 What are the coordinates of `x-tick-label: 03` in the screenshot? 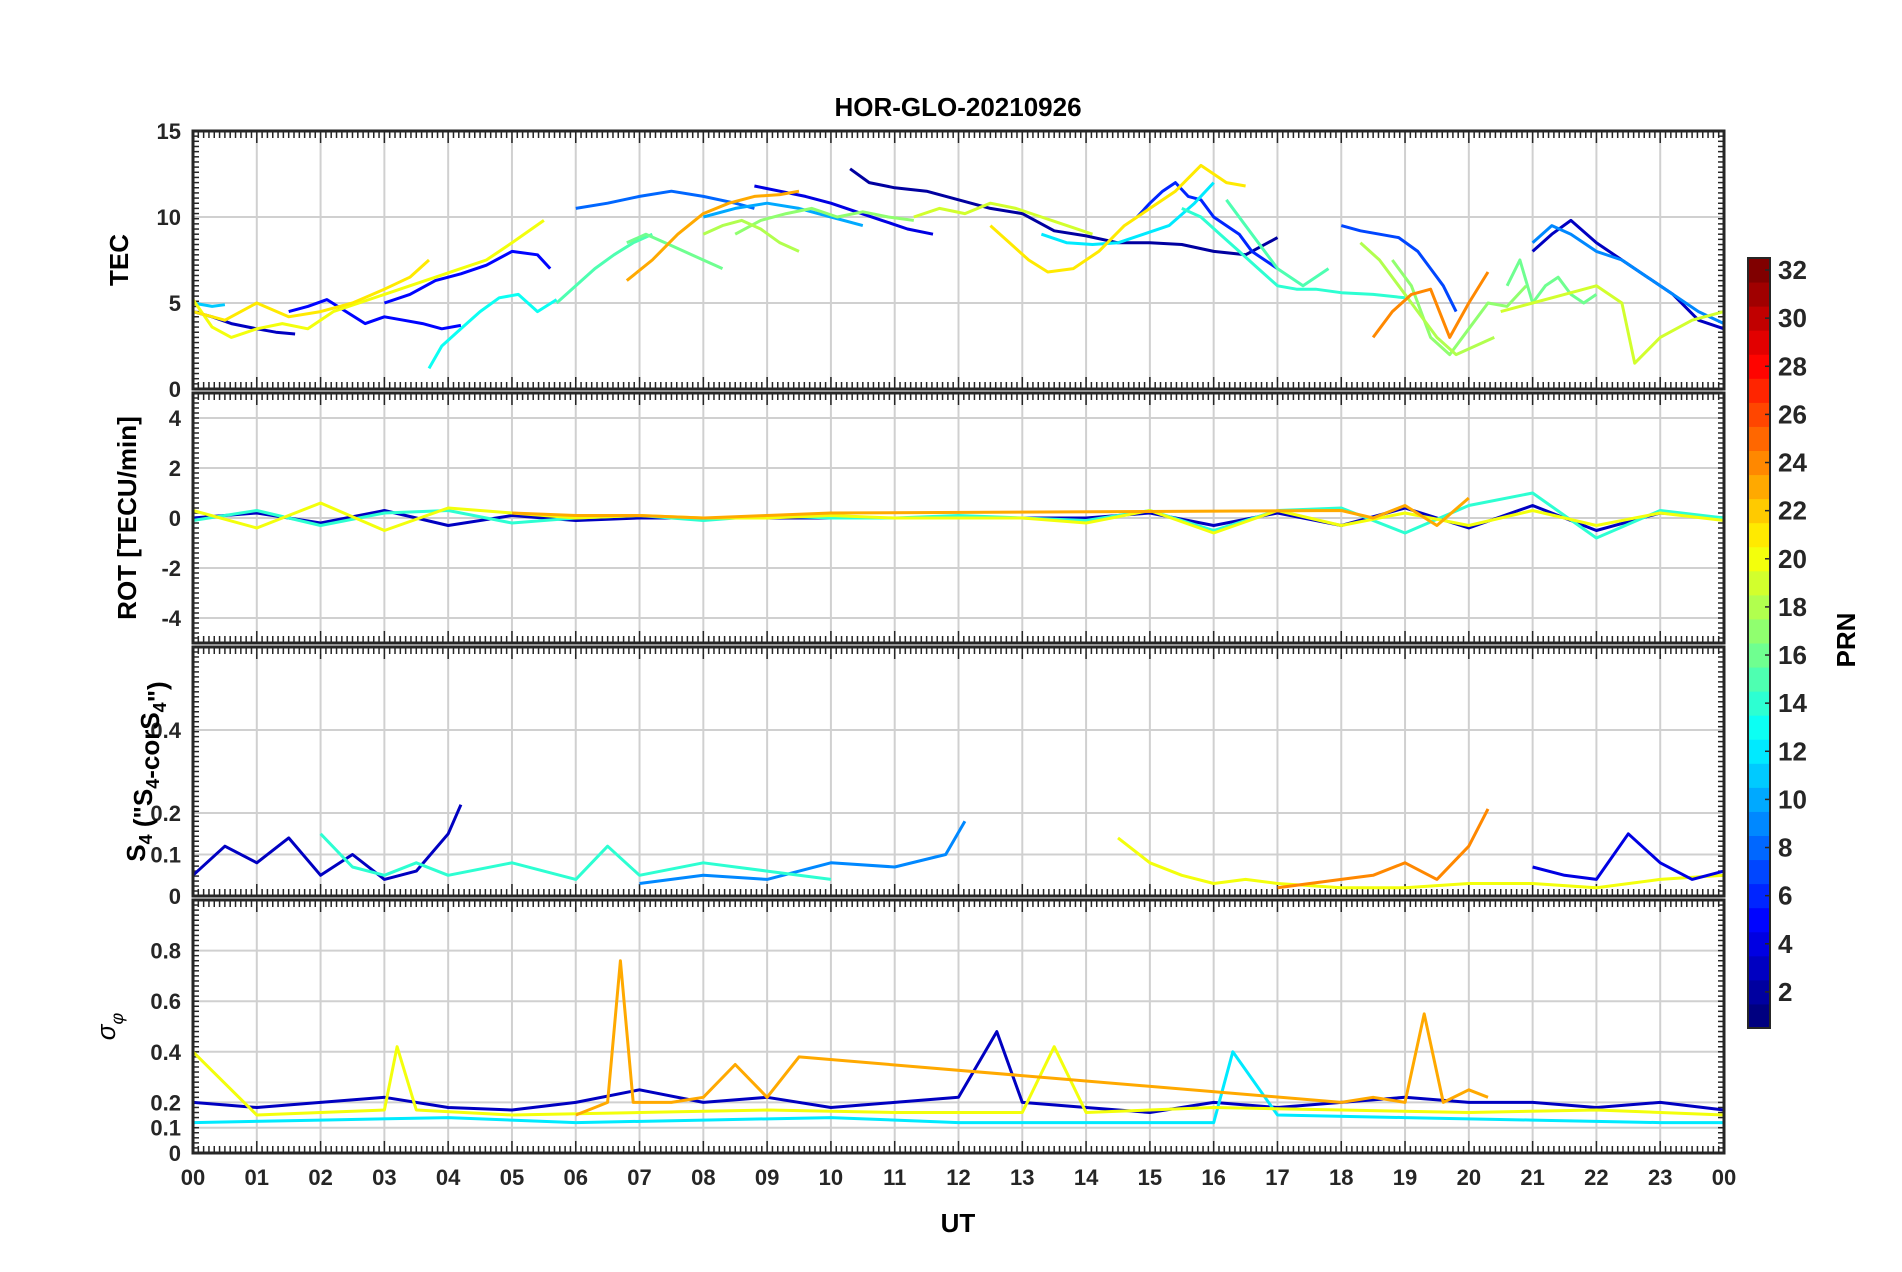 It's located at (384, 1177).